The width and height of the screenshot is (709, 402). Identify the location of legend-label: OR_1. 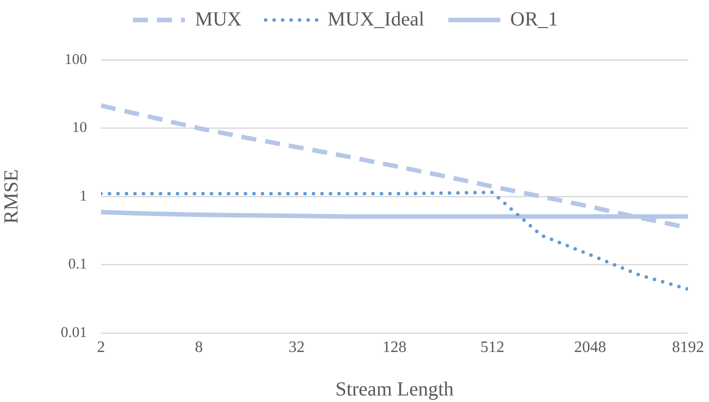
(534, 19).